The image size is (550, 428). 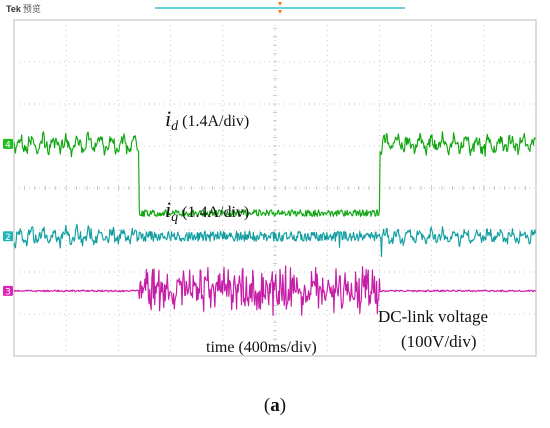 What do you see at coordinates (216, 121) in the screenshot?
I see `id-scale: (1.4A/div)` at bounding box center [216, 121].